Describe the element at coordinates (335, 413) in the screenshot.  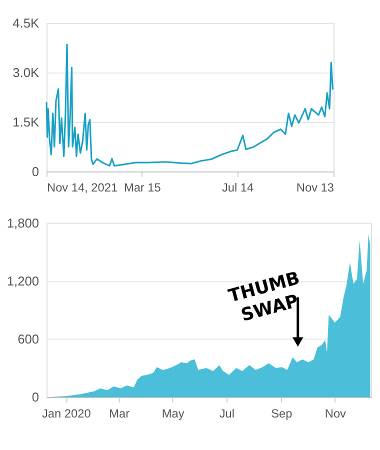
I see `x-tick-label: Nov` at that location.